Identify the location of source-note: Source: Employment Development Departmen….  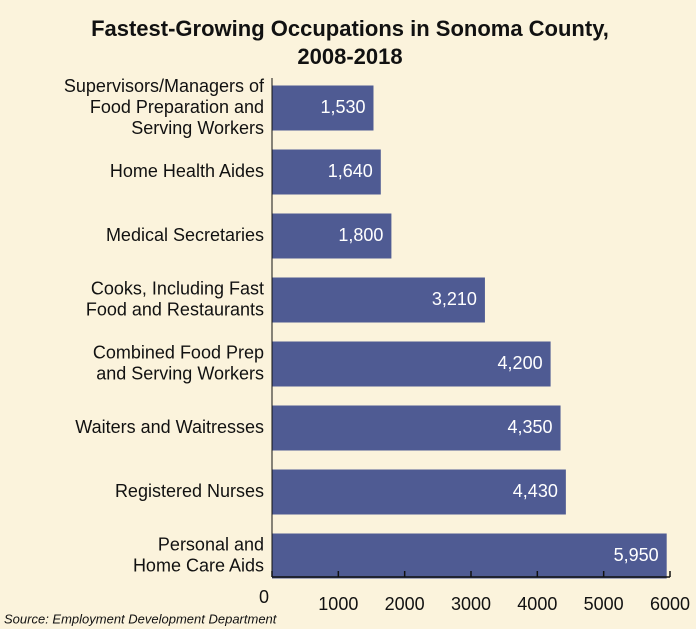
(141, 618).